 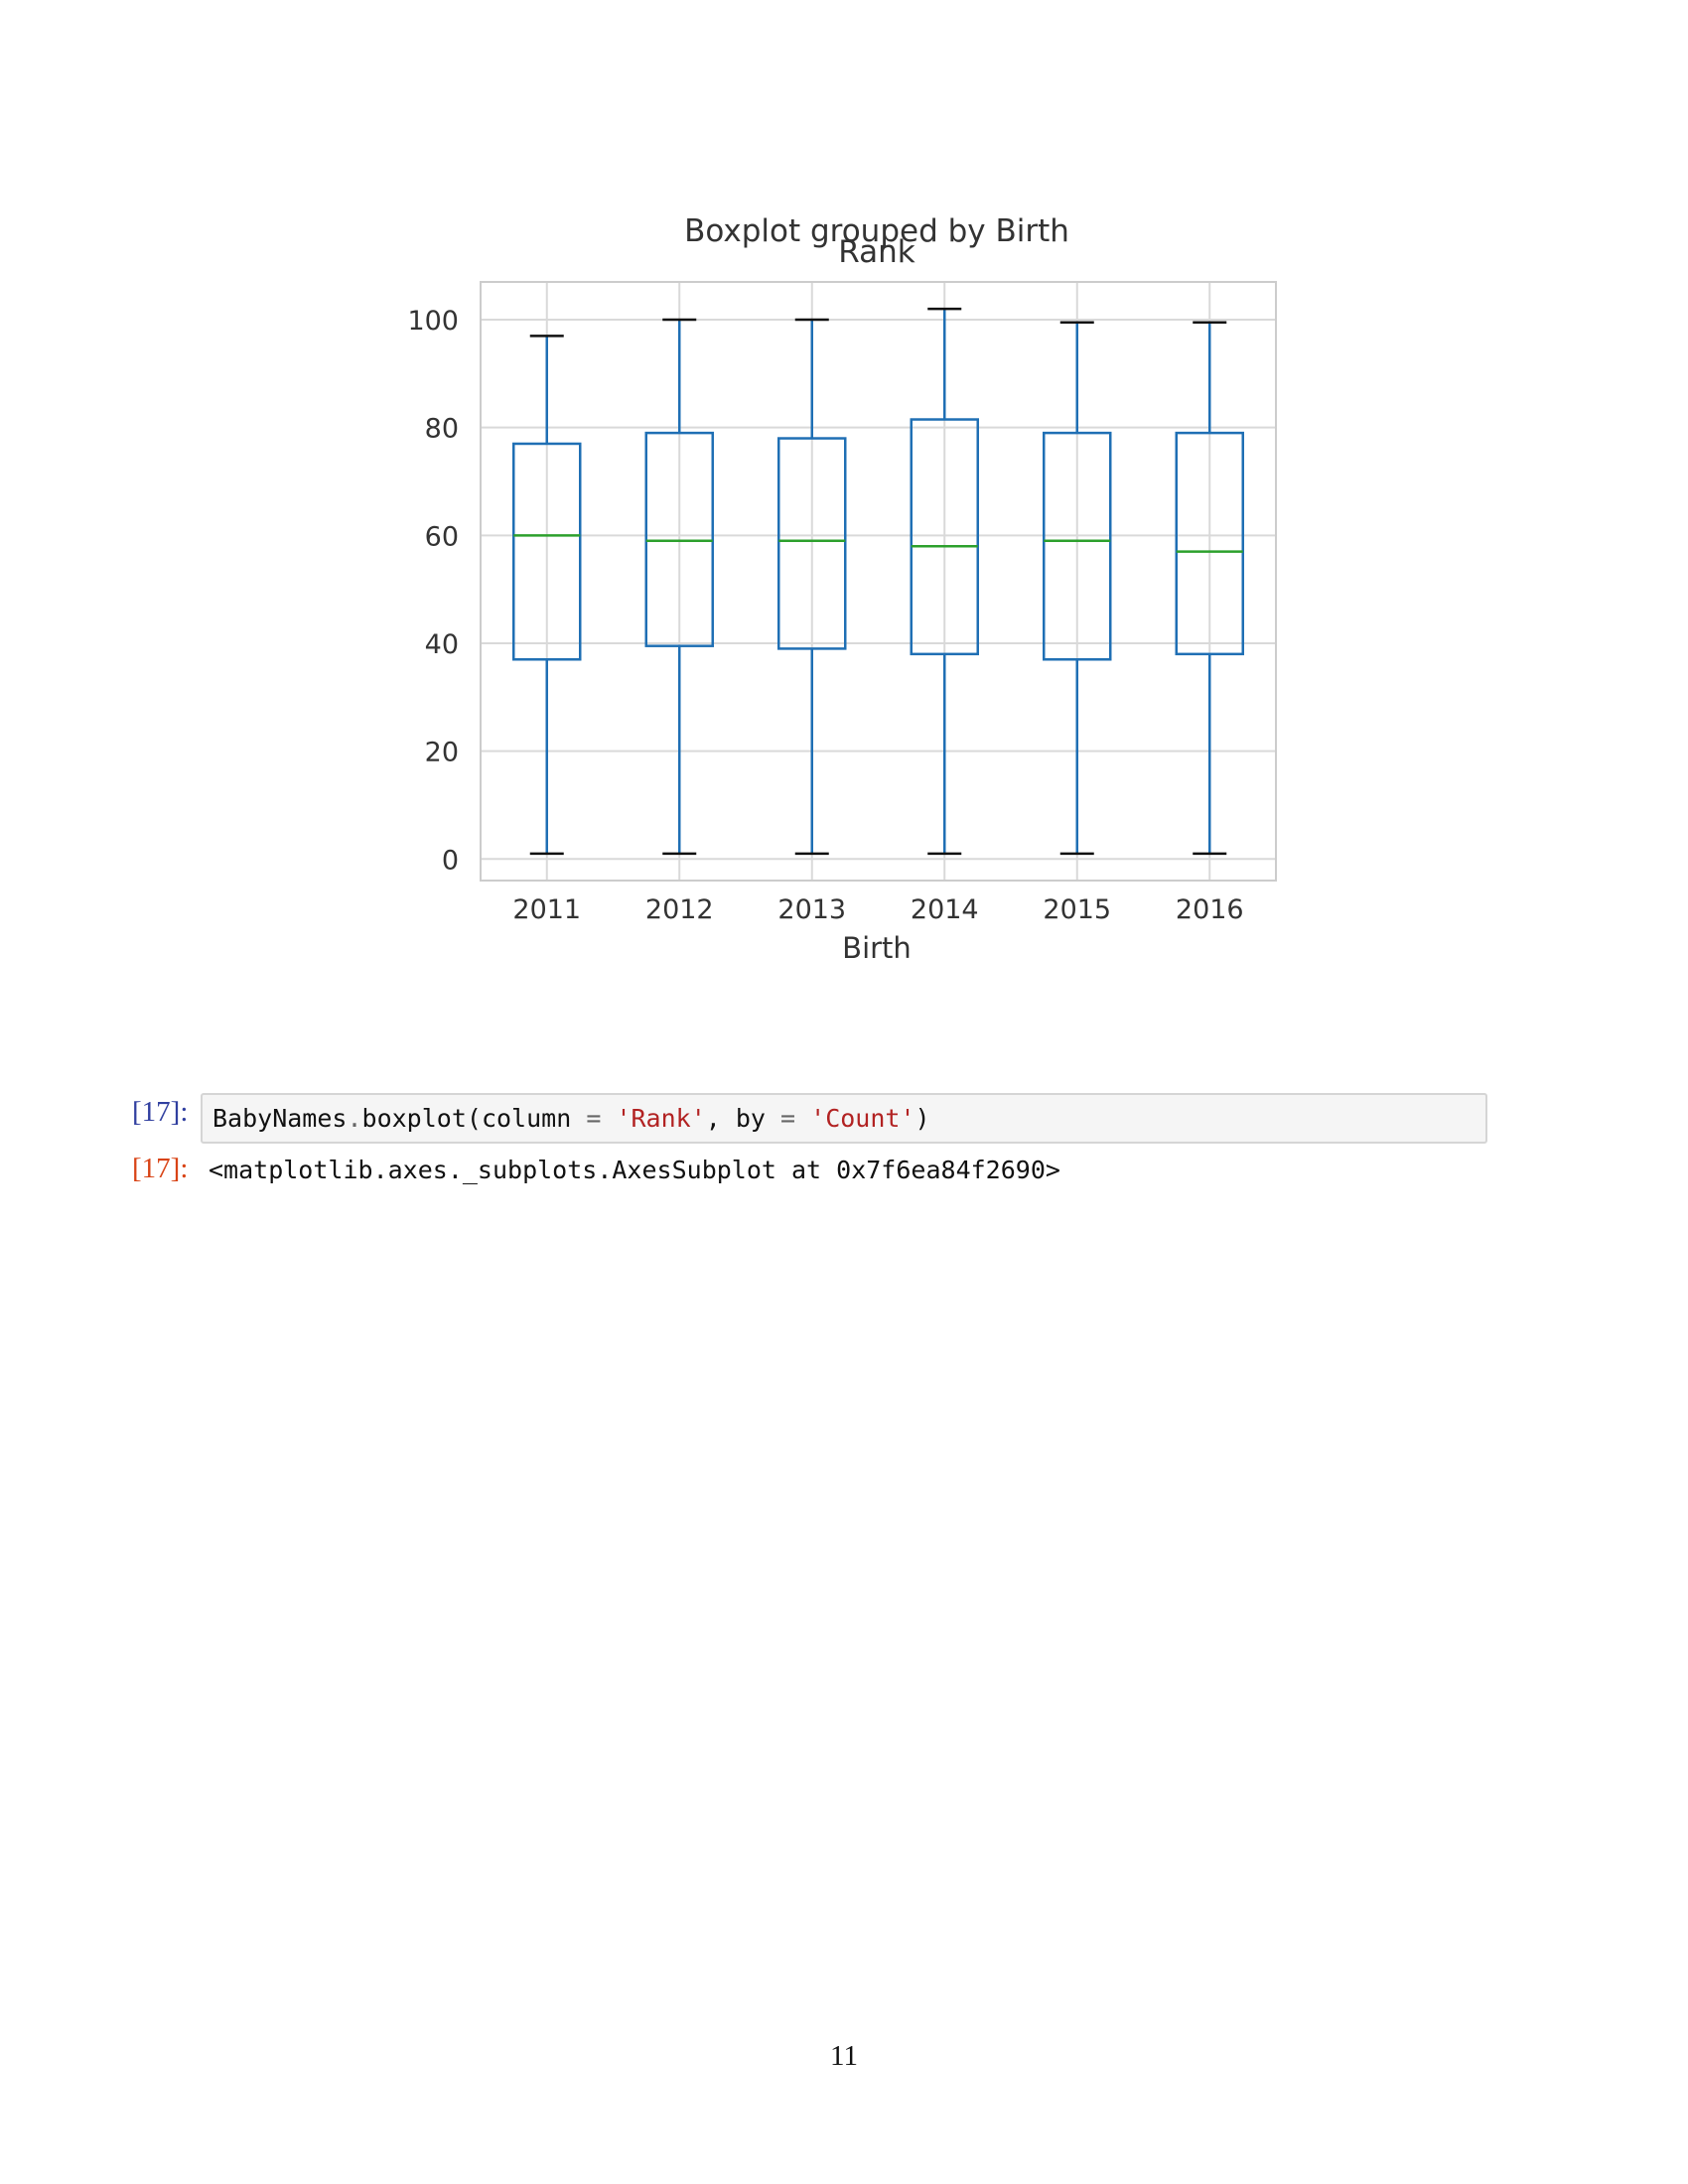 I want to click on output-prompt-label: [17]:, so click(x=160, y=1168).